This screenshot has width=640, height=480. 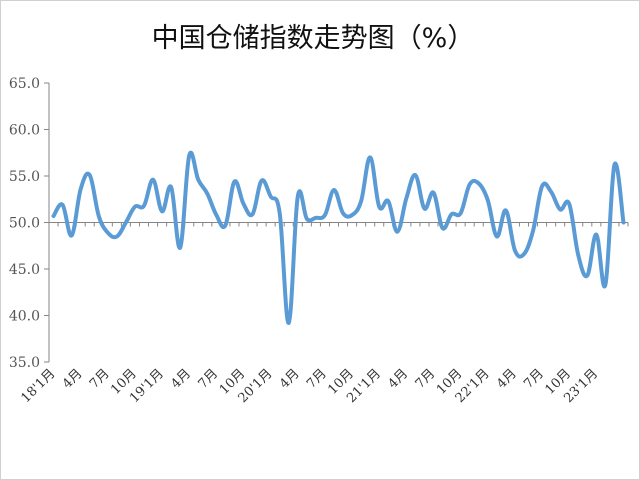 I want to click on y-tick-label: 65.0, so click(x=24, y=84).